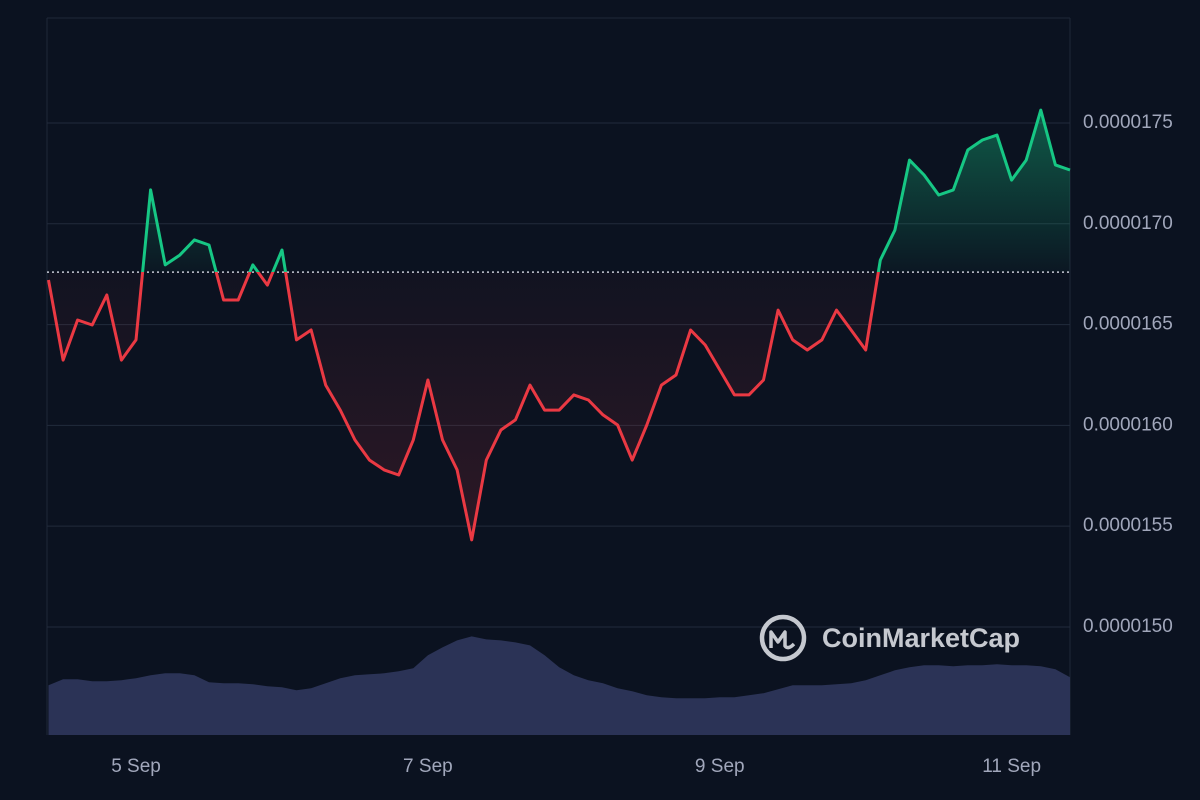 The width and height of the screenshot is (1200, 800). What do you see at coordinates (720, 766) in the screenshot?
I see `x-tick-label: 9 Sep` at bounding box center [720, 766].